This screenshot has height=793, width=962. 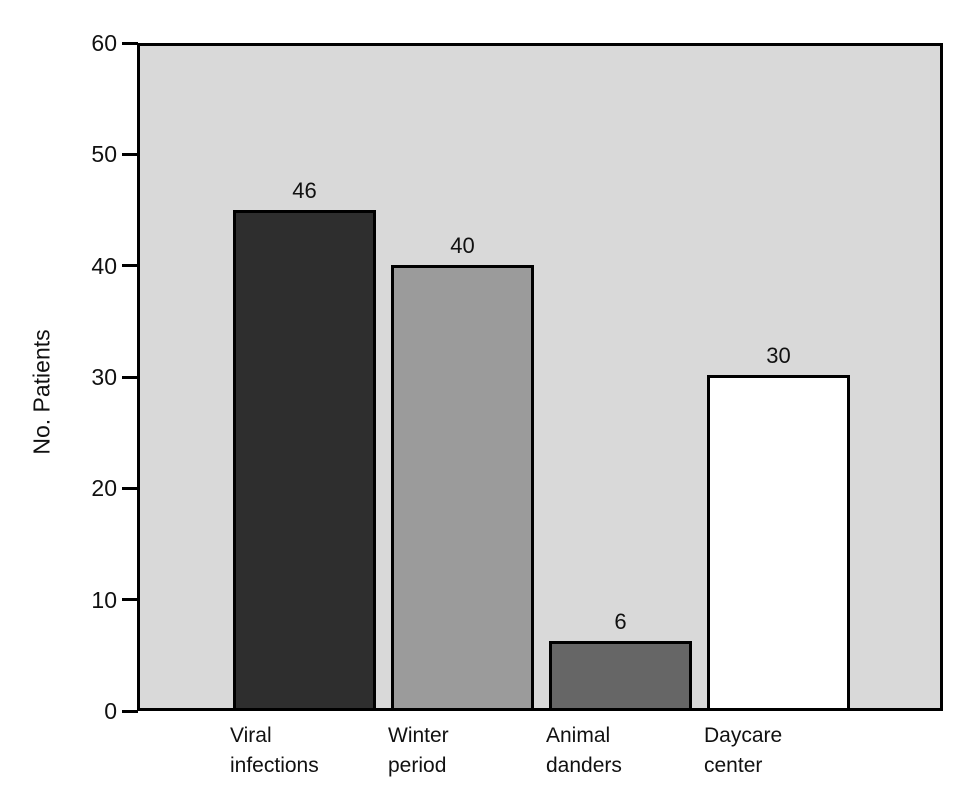 What do you see at coordinates (418, 751) in the screenshot?
I see `x-category-label: Winter period` at bounding box center [418, 751].